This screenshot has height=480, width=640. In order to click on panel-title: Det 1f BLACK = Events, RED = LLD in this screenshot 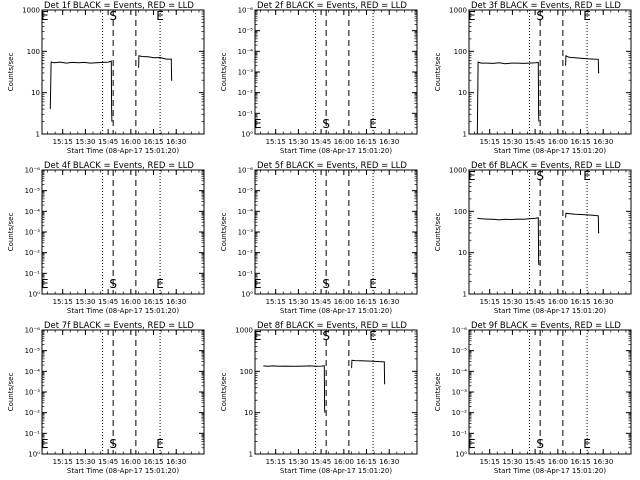, I will do `click(119, 6)`.